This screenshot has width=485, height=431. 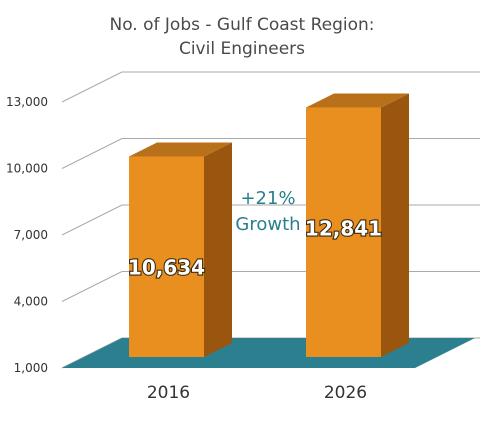 I want to click on floor, so click(x=268, y=353).